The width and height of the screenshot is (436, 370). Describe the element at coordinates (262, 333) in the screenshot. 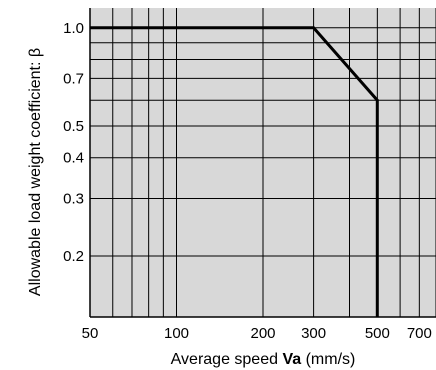

I see `x-tick-label: 200` at that location.